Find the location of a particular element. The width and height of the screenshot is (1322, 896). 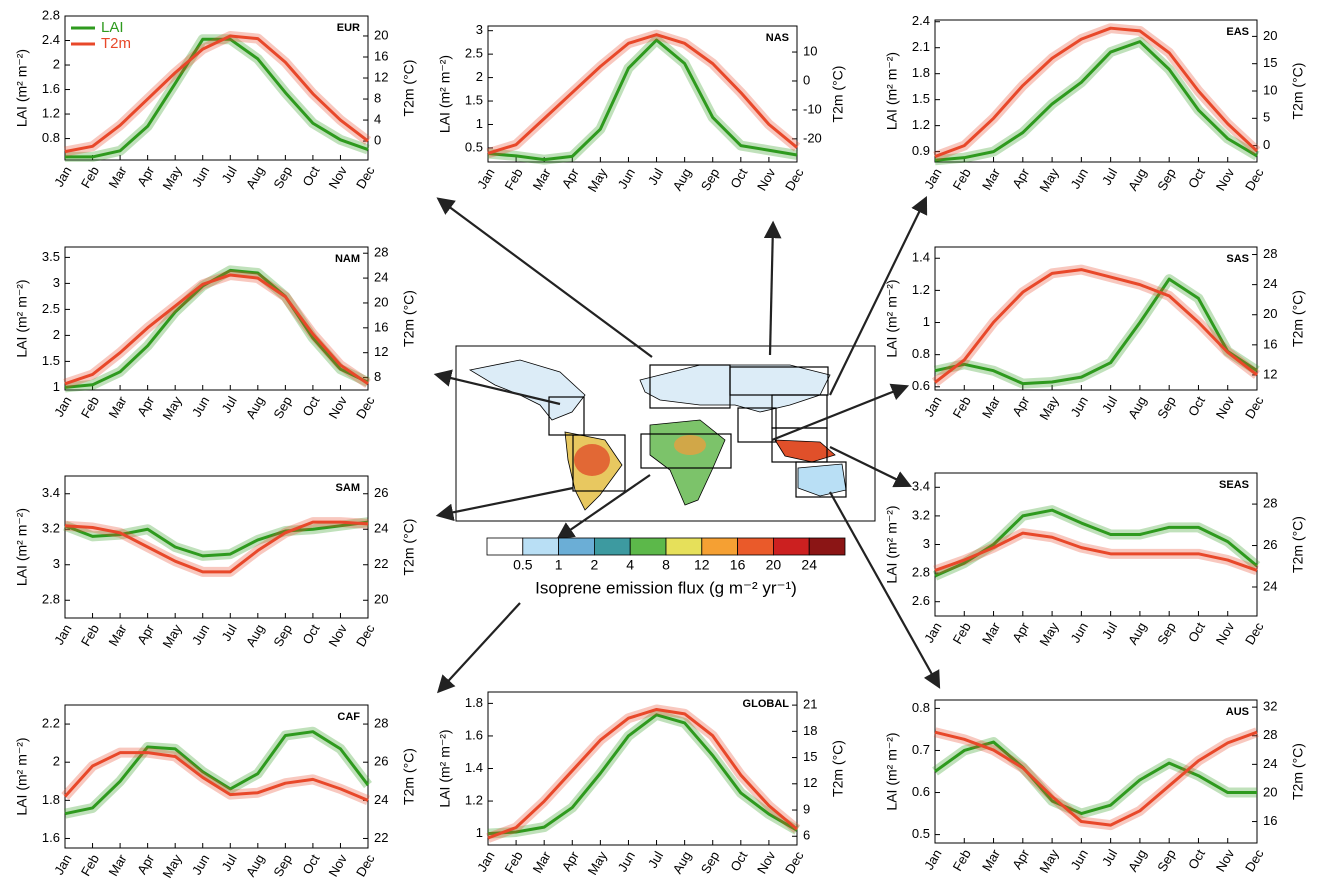

y-tick-label: 0.8 is located at coordinates (921, 707).